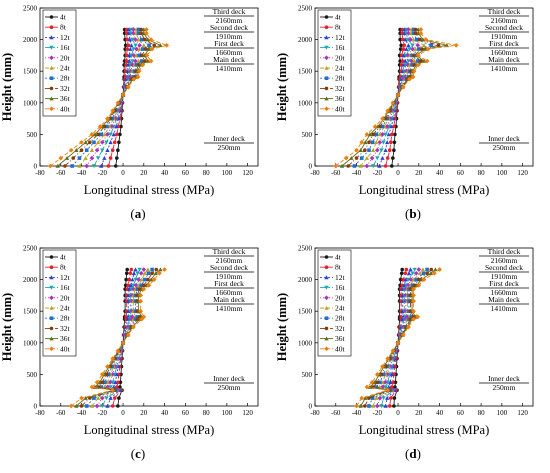 This screenshot has width=550, height=473. What do you see at coordinates (398, 338) in the screenshot?
I see `series-line-28t` at bounding box center [398, 338].